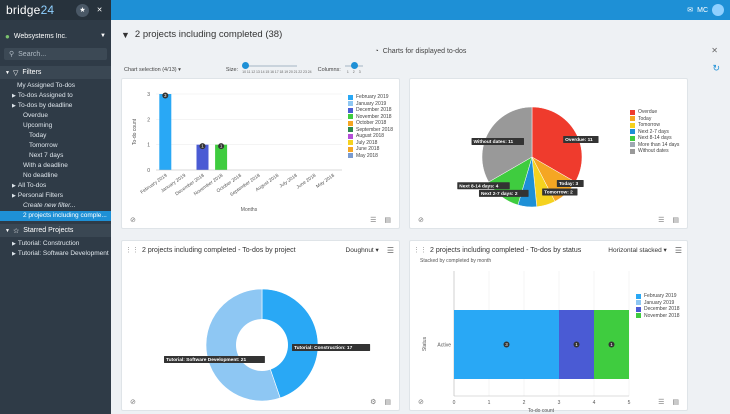 The height and width of the screenshot is (414, 730). I want to click on legend-label: September 2018, so click(374, 129).